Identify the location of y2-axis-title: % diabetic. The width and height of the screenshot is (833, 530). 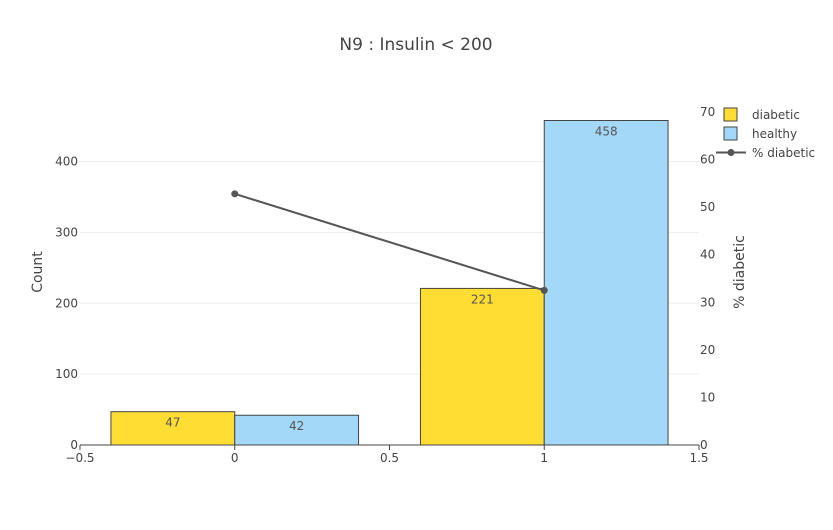
(740, 272).